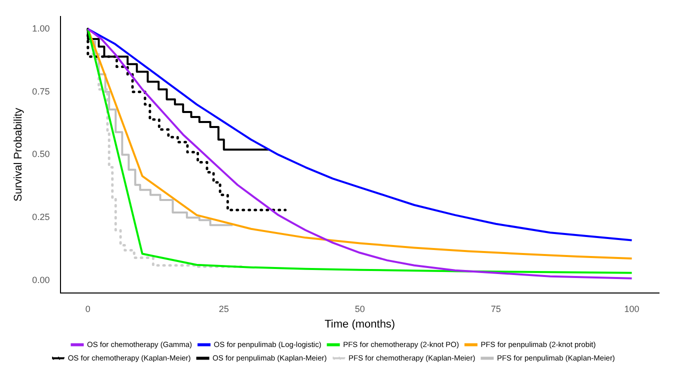  What do you see at coordinates (360, 324) in the screenshot?
I see `x-axis-title: Time (months)` at bounding box center [360, 324].